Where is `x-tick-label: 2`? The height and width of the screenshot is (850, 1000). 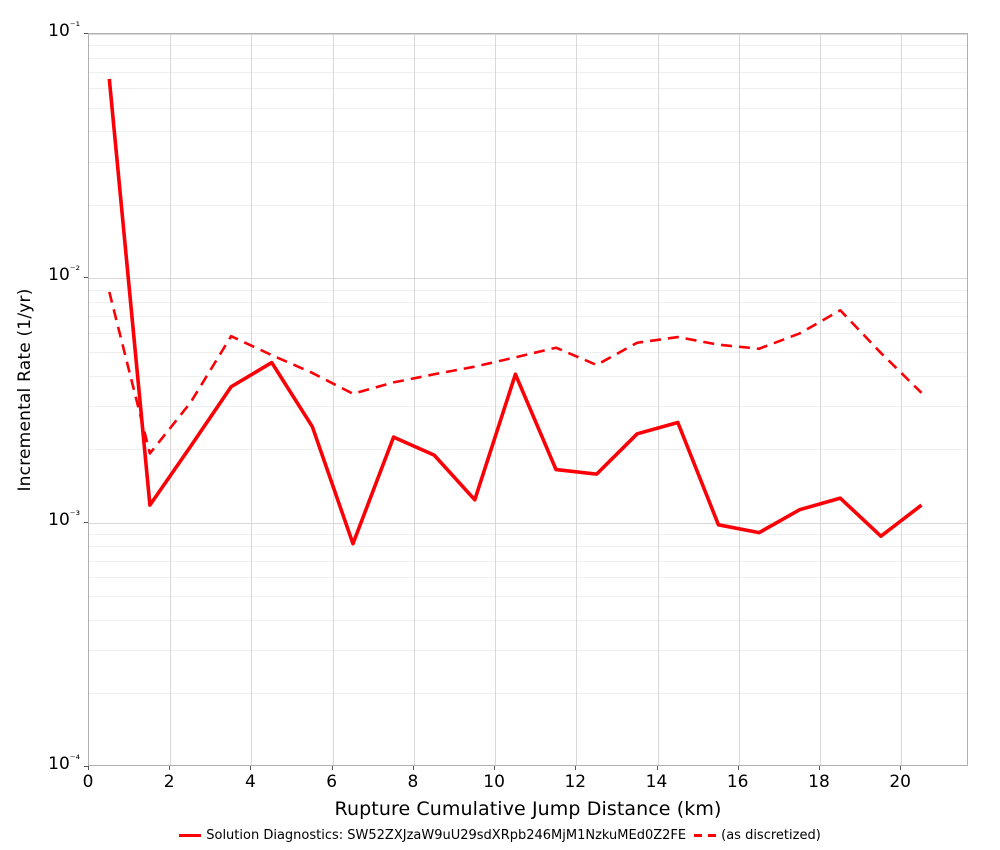 x-tick-label: 2 is located at coordinates (169, 782).